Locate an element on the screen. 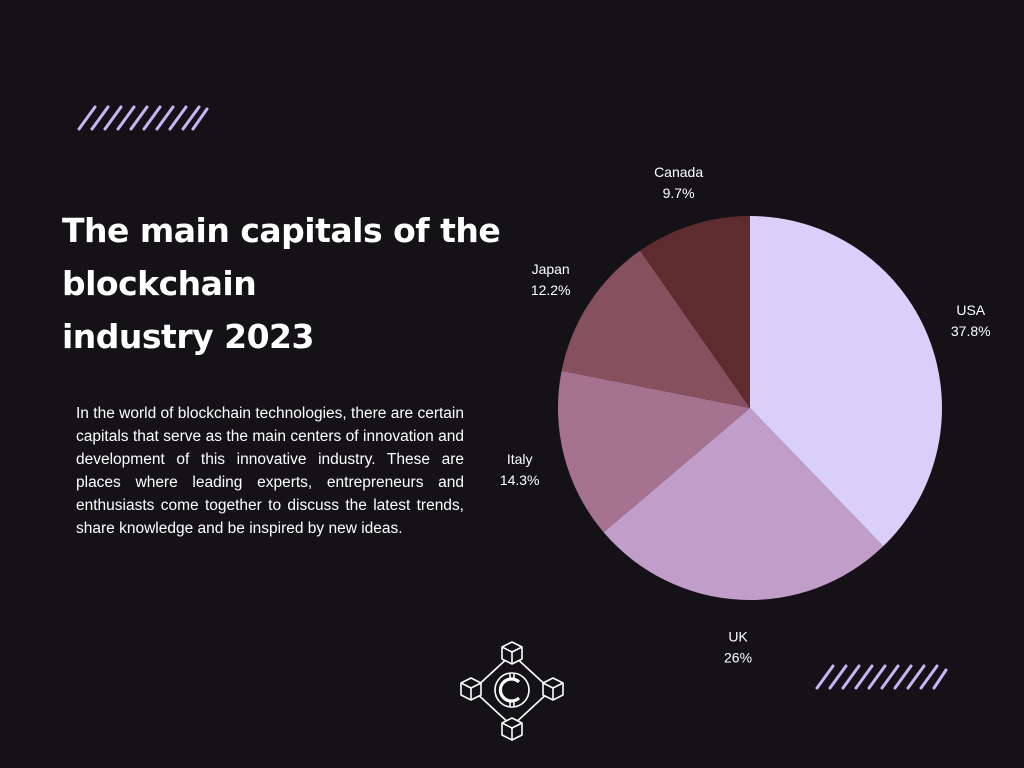 This screenshot has width=1024, height=768. pie-slice-uk is located at coordinates (743, 504).